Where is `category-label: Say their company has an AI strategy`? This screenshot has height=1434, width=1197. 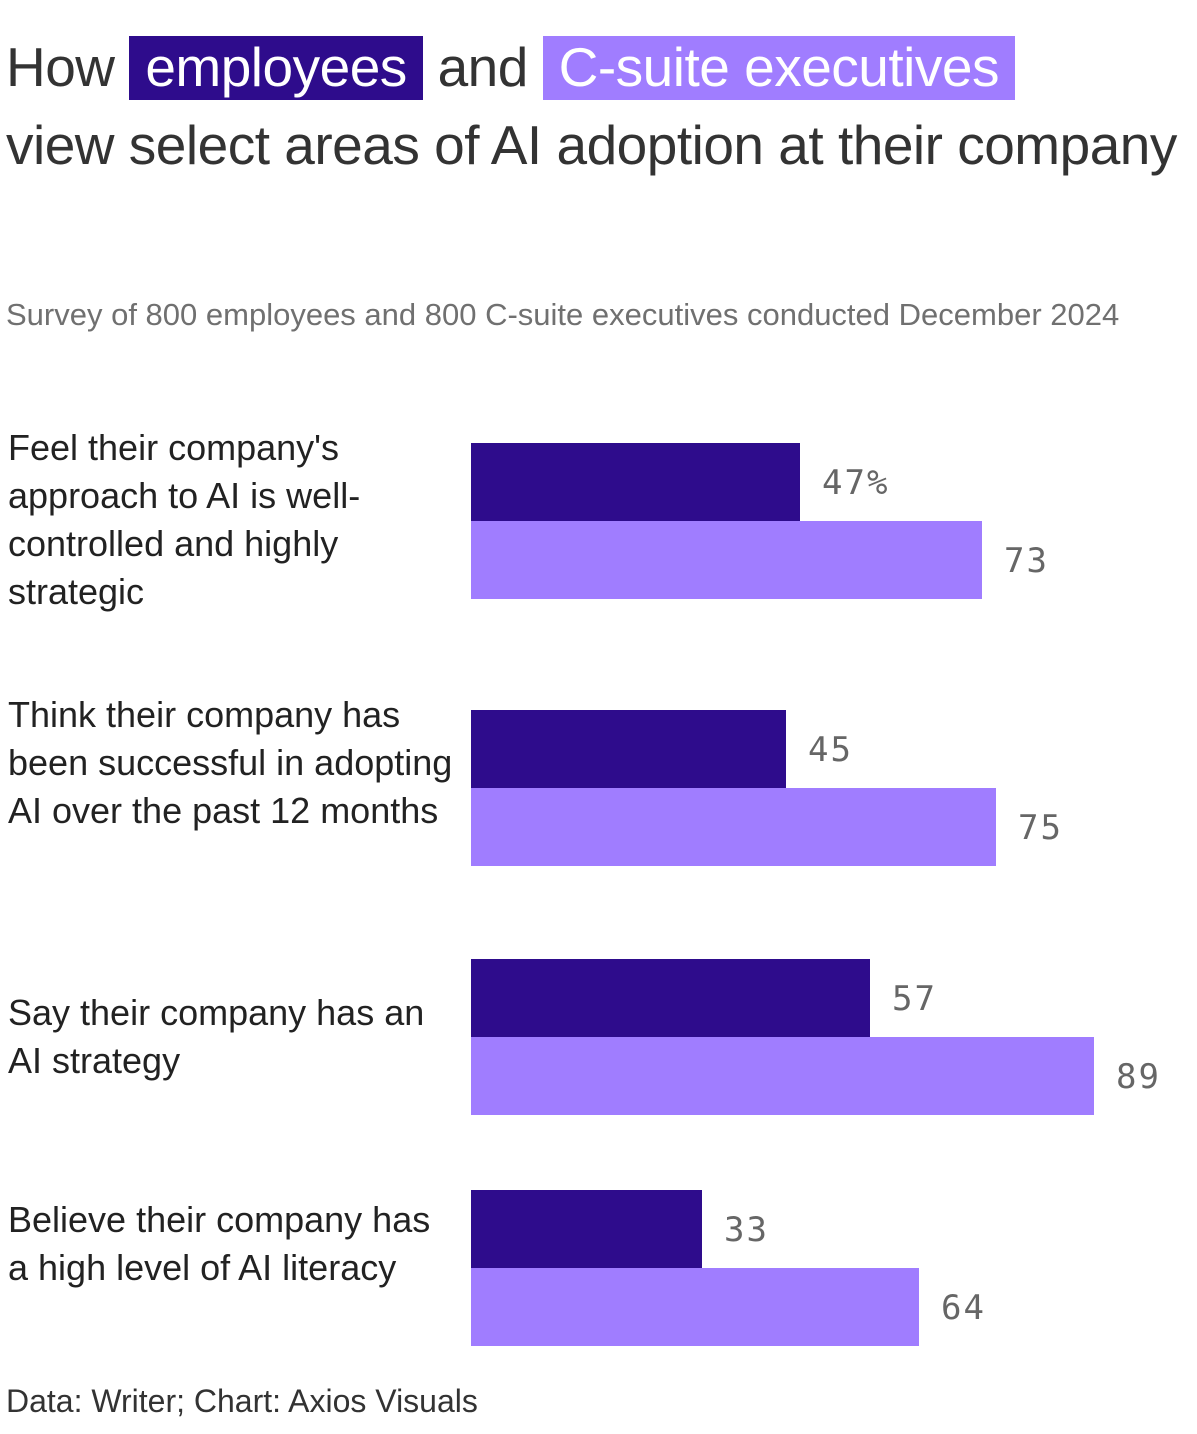 category-label: Say their company has an AI strategy is located at coordinates (216, 1036).